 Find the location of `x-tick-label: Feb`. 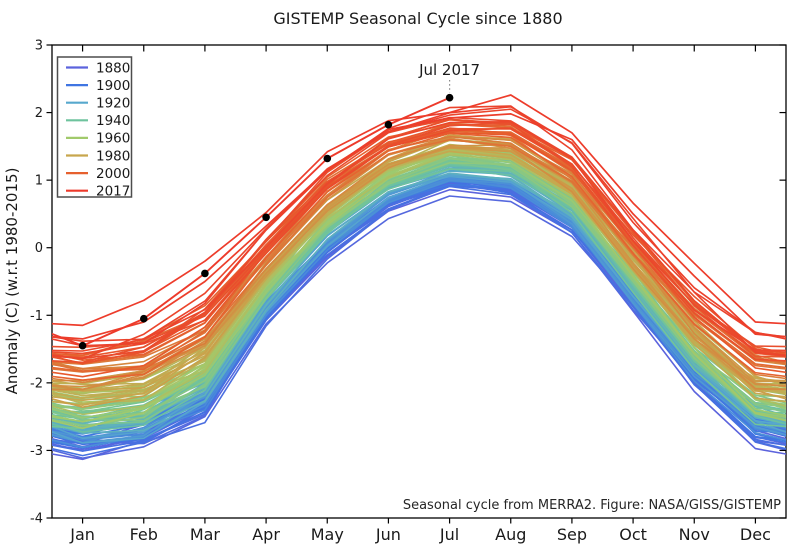

x-tick-label: Feb is located at coordinates (144, 534).